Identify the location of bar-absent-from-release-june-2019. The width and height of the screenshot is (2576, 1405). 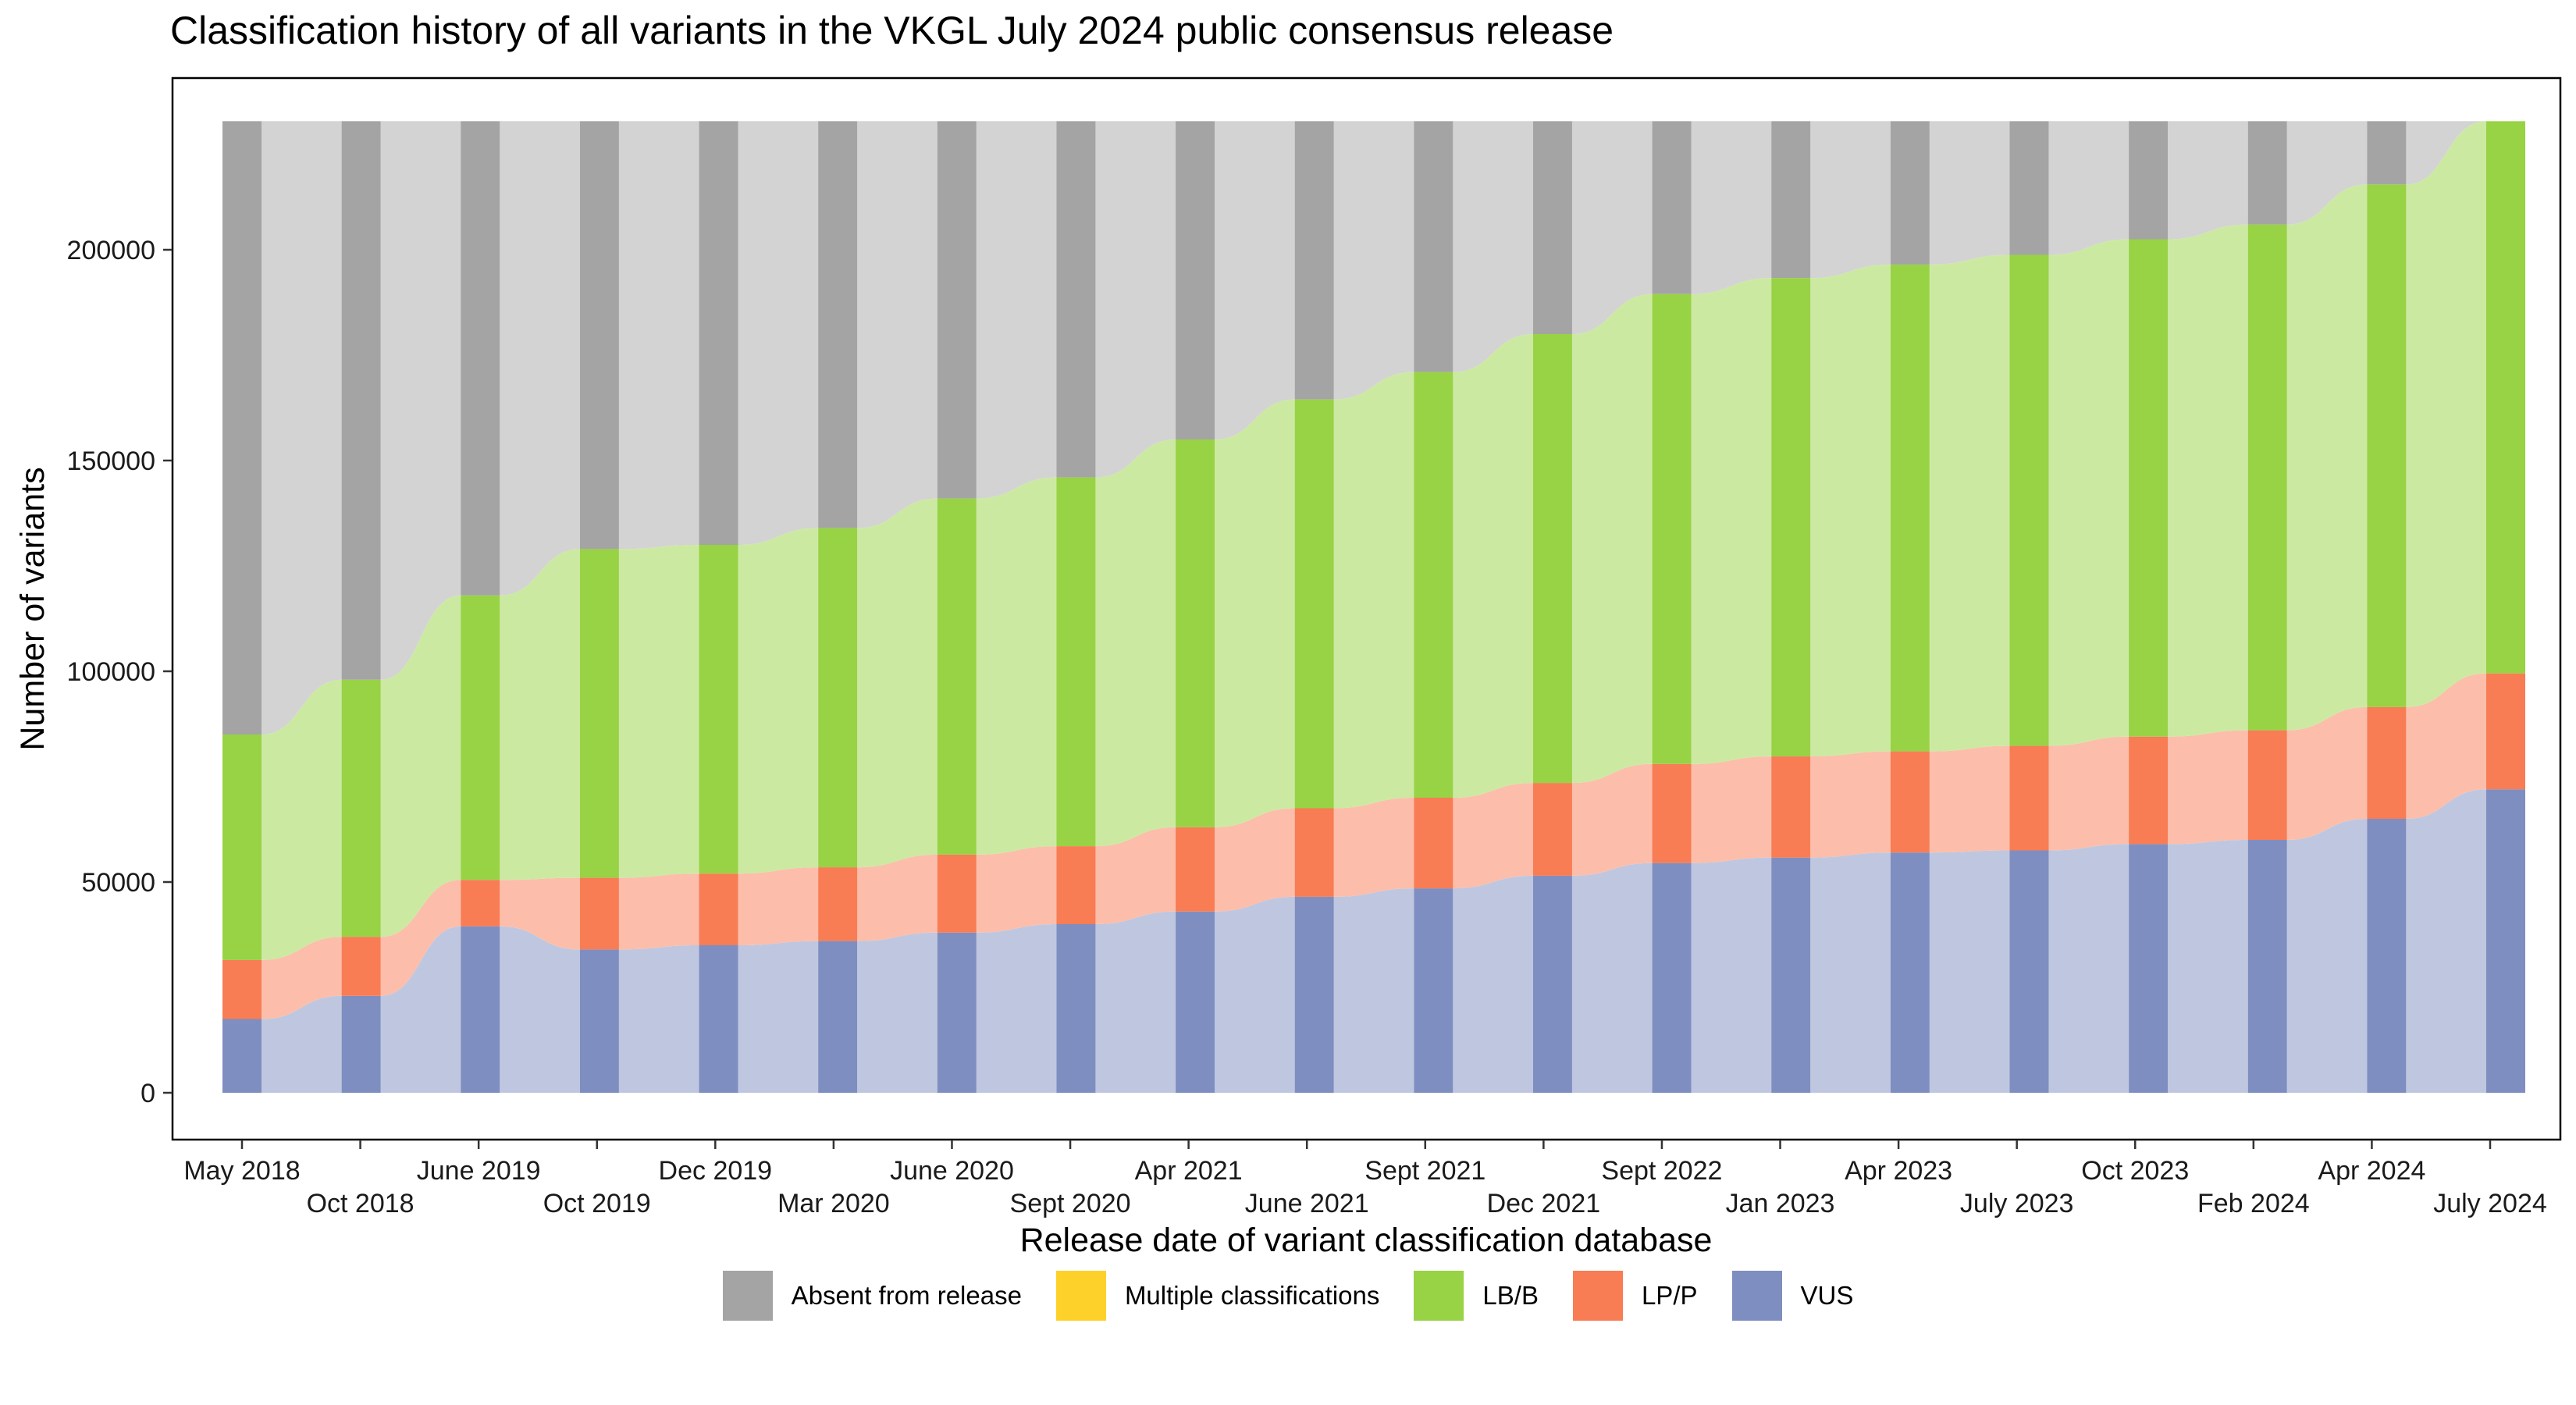
(480, 358).